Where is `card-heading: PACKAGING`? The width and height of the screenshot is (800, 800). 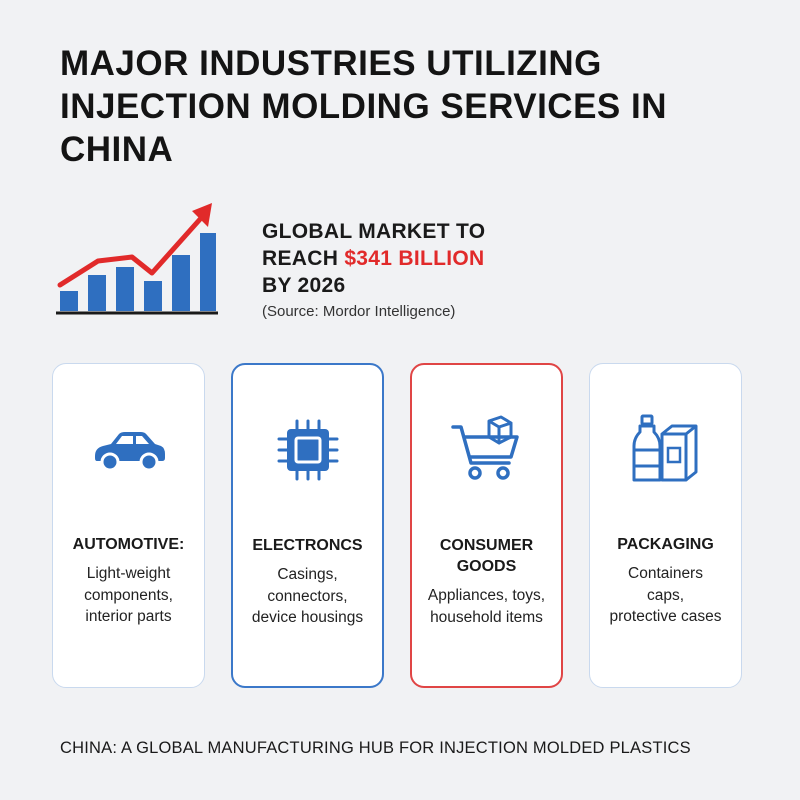 card-heading: PACKAGING is located at coordinates (665, 544).